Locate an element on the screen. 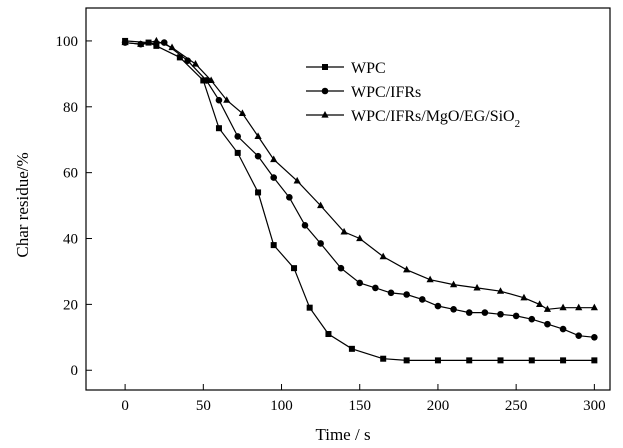  legend: WPC WPC/IFRs WPC/IFRs/MgO/EG/SiO2 is located at coordinates (413, 95).